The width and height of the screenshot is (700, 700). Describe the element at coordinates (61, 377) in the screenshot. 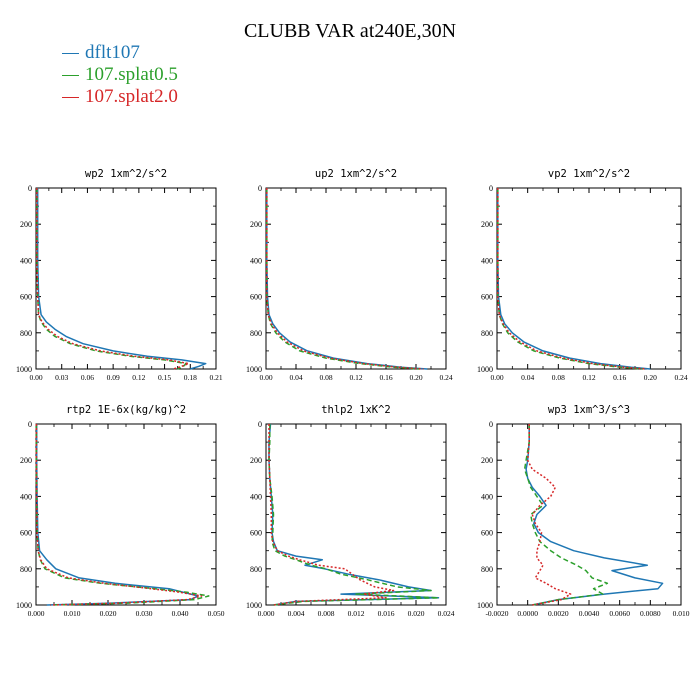

I see `x-tick-label: 0.03` at that location.